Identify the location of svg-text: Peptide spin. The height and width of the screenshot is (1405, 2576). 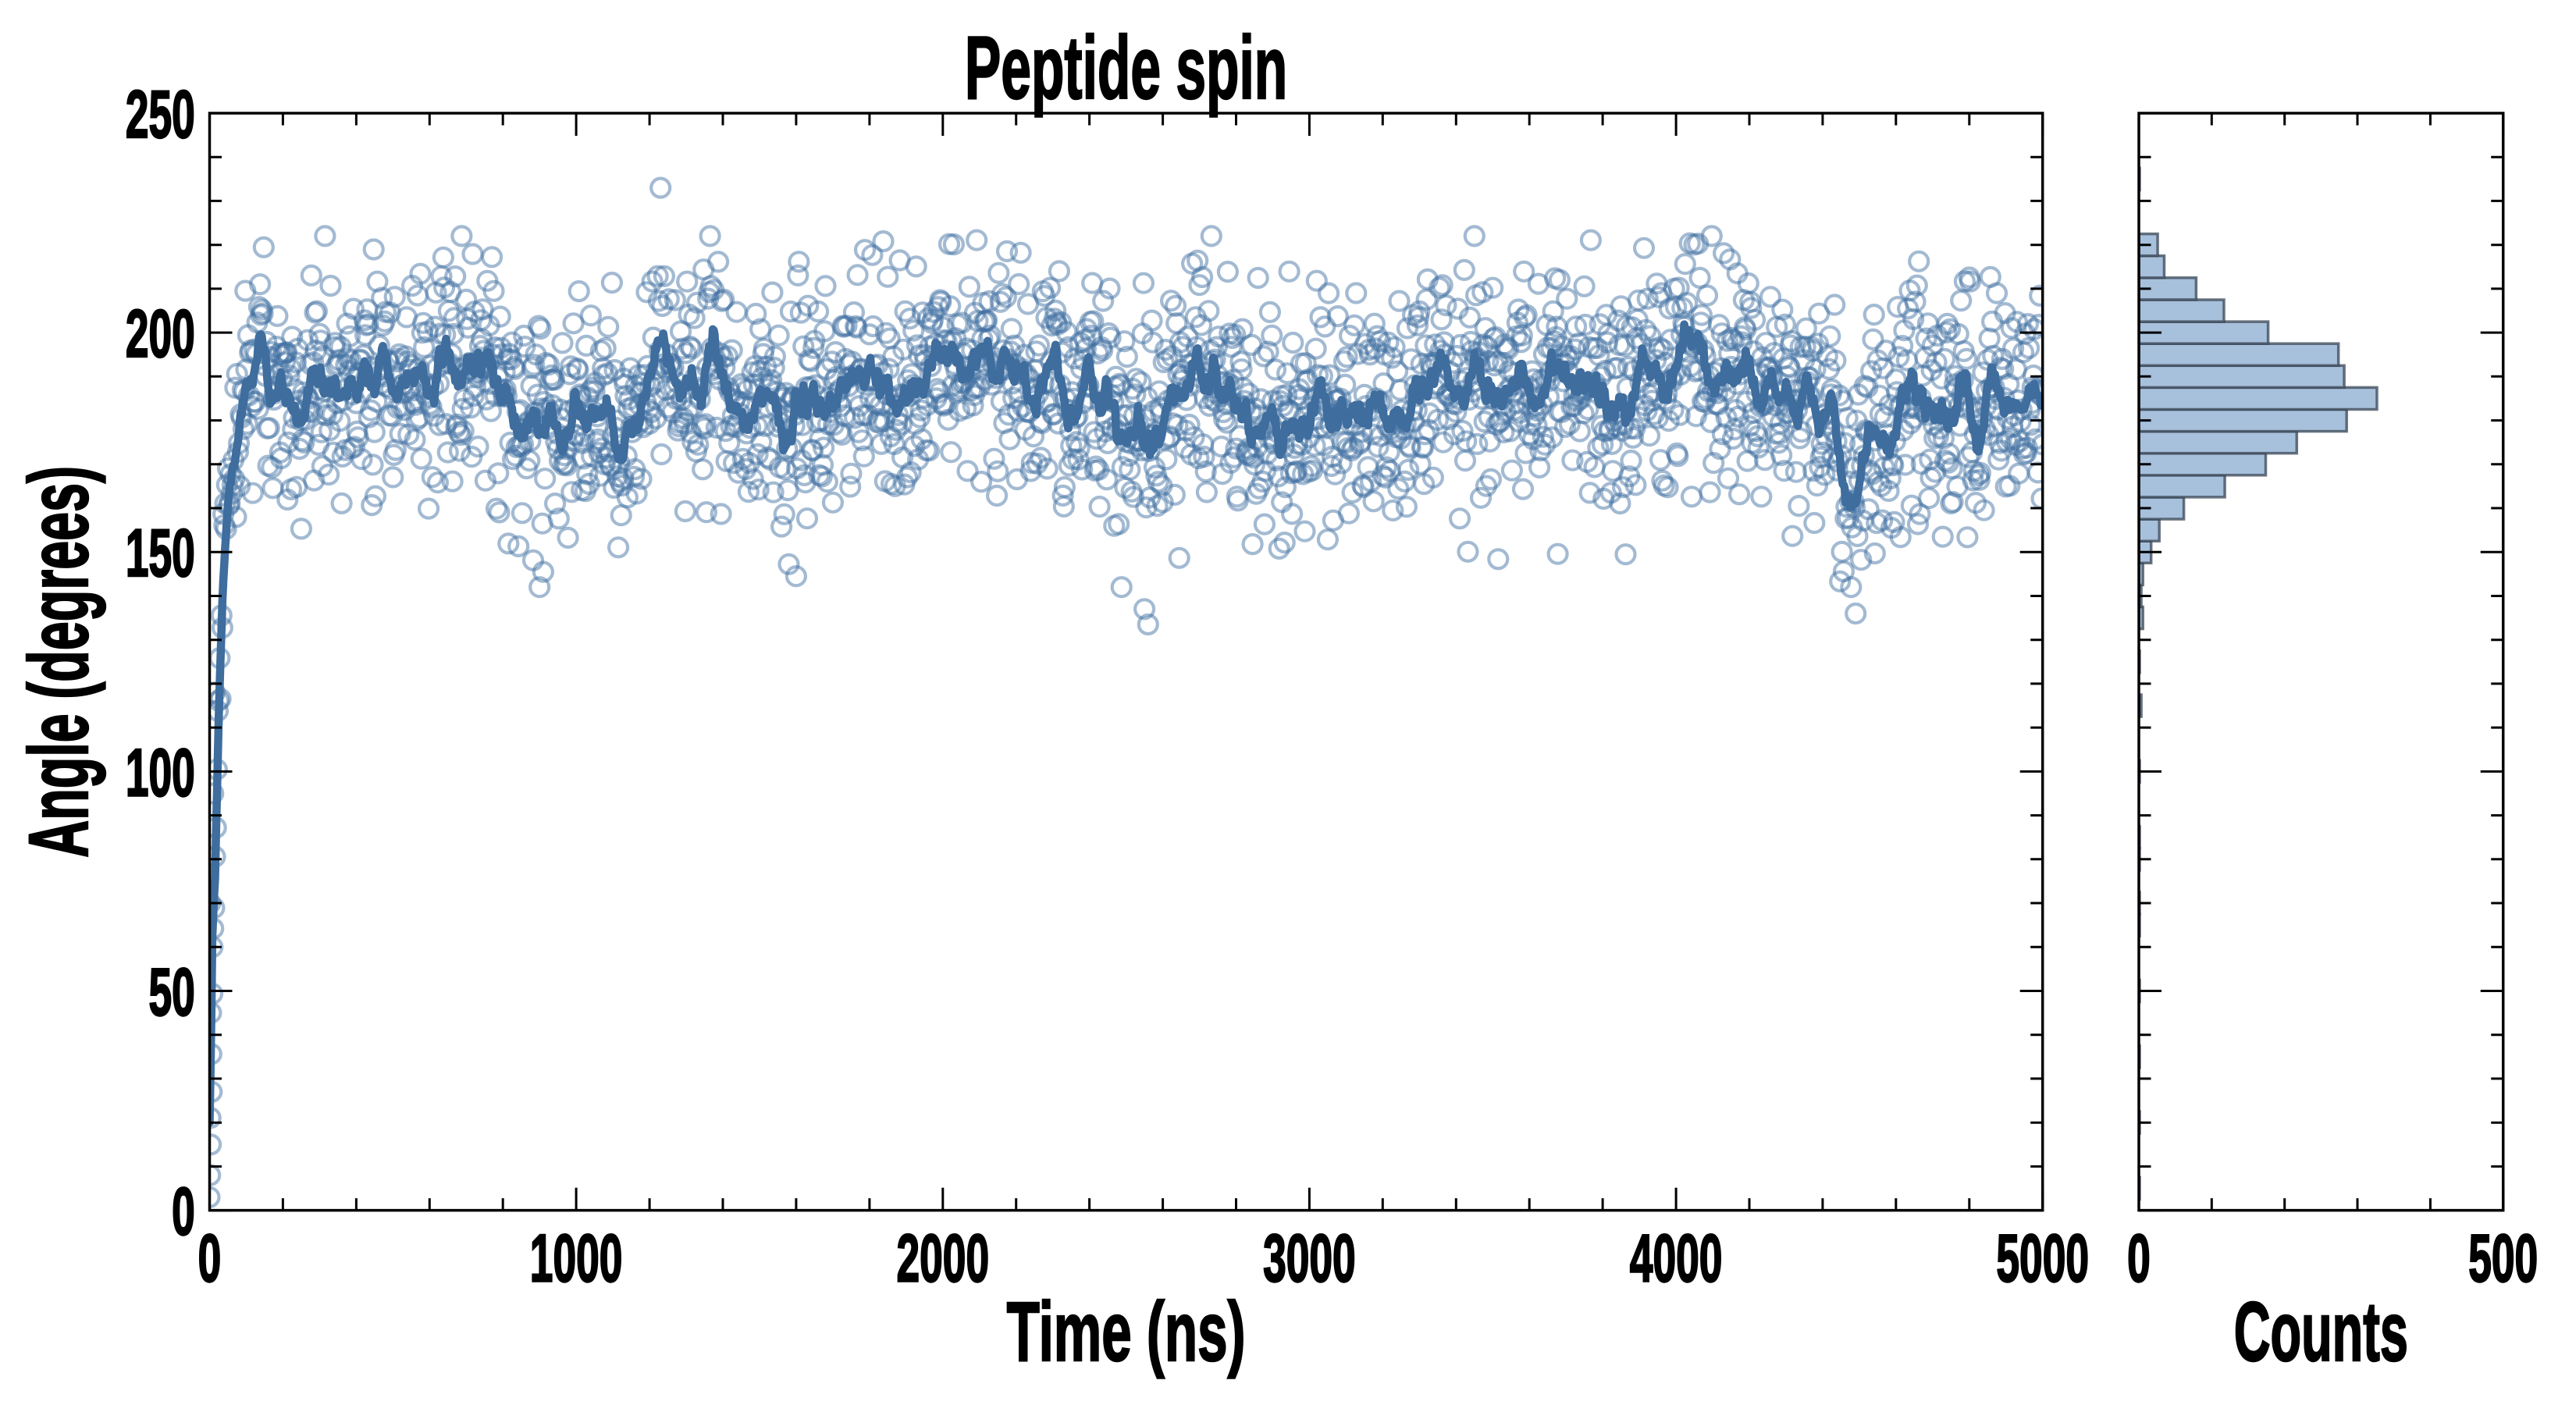
(1126, 69).